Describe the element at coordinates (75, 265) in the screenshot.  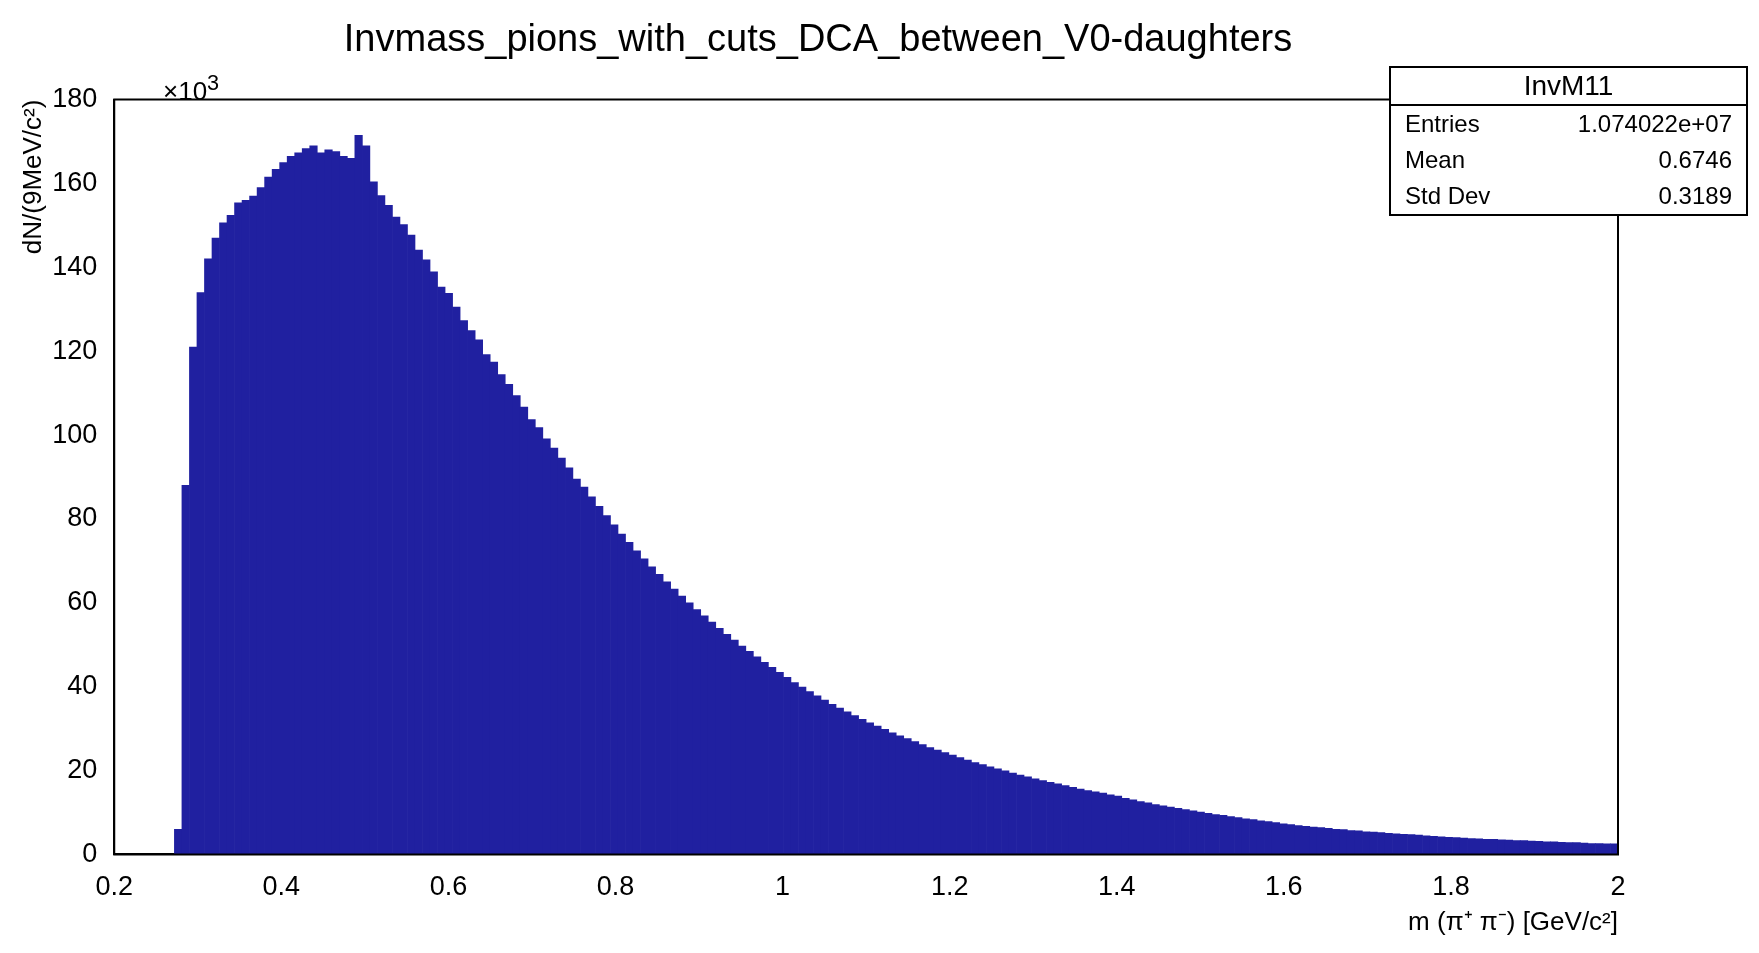
I see `y-tick-label: 140` at that location.